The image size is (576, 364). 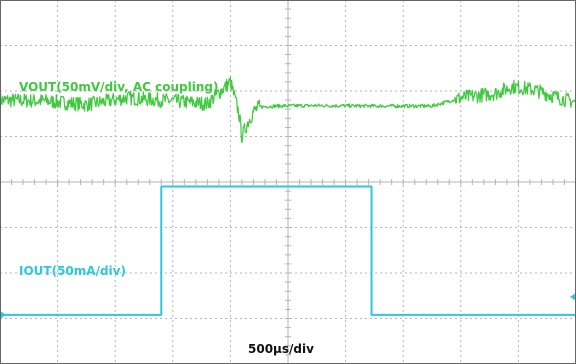 I want to click on channel-marker-right, so click(x=573, y=296).